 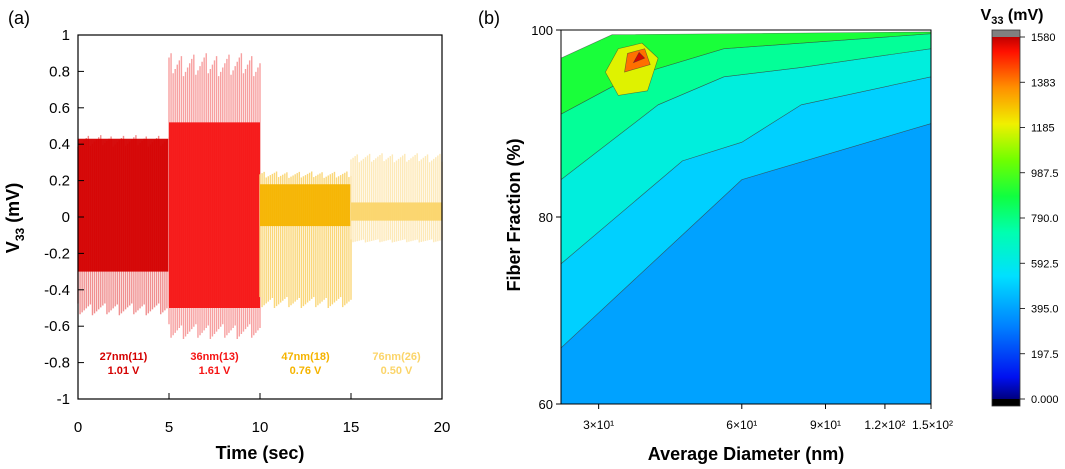 I want to click on colorbar-overflow-cap, so click(x=1006, y=33).